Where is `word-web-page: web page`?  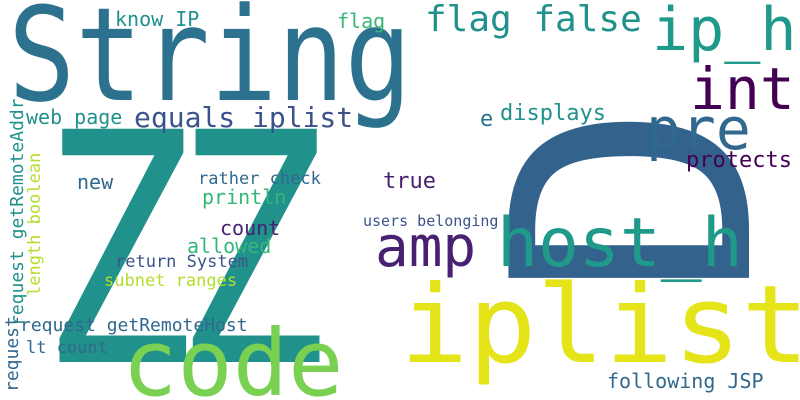
word-web-page: web page is located at coordinates (74, 117).